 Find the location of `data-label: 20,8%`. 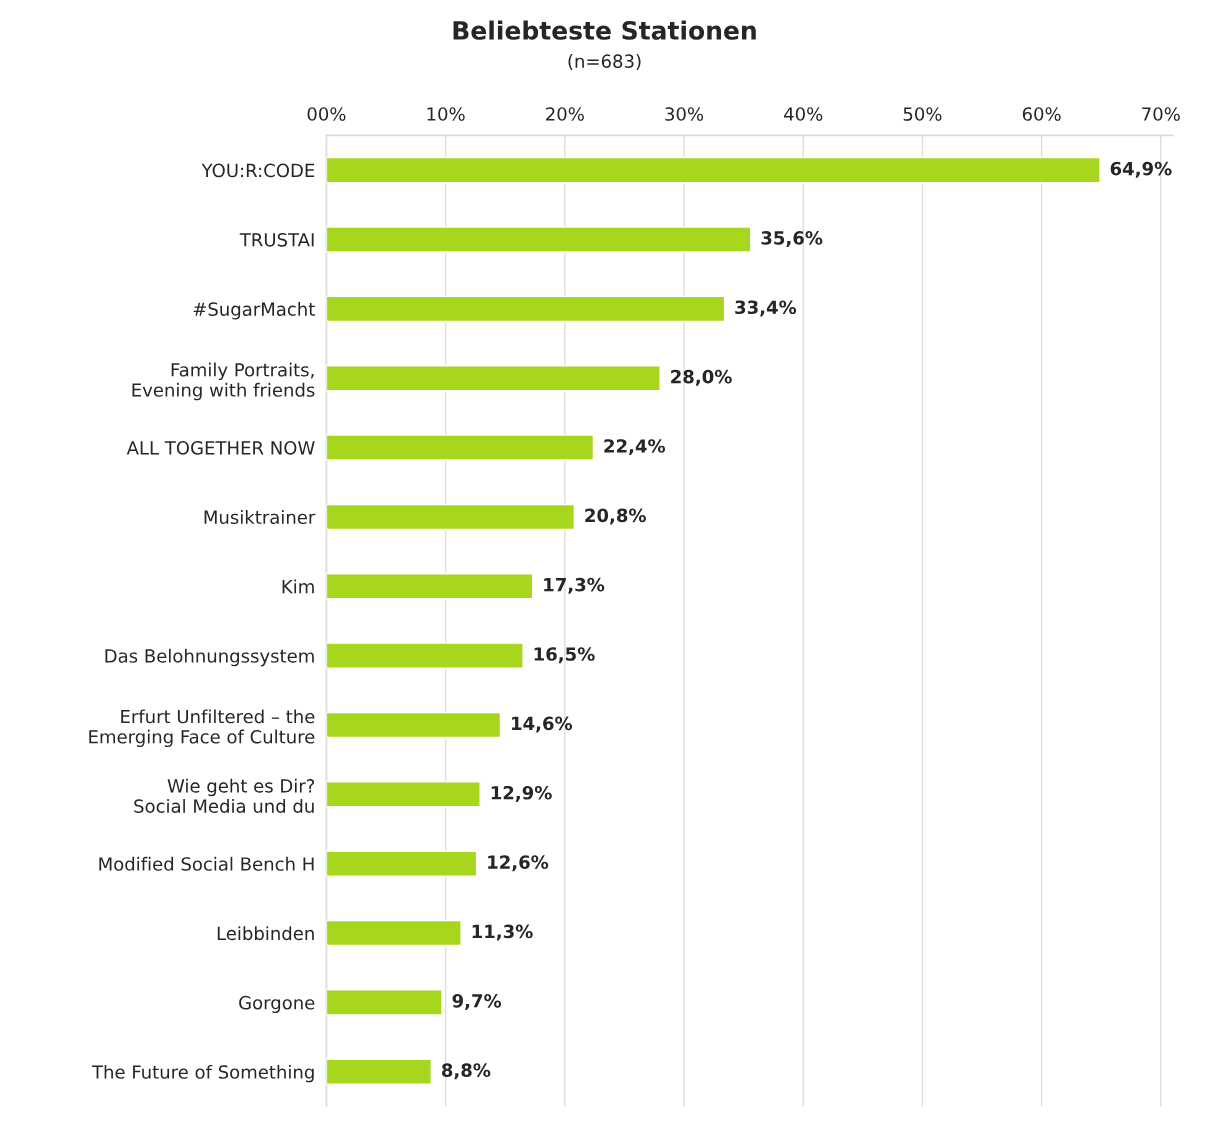

data-label: 20,8% is located at coordinates (615, 516).